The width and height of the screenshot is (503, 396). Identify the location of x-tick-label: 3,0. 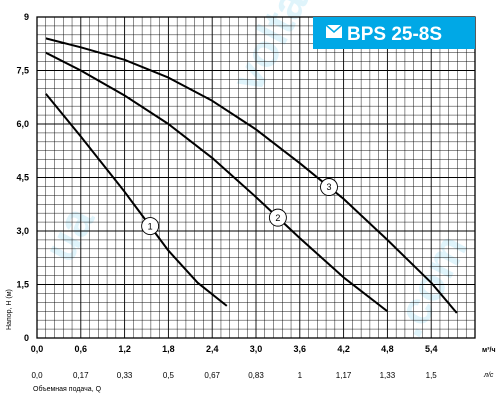
(256, 349).